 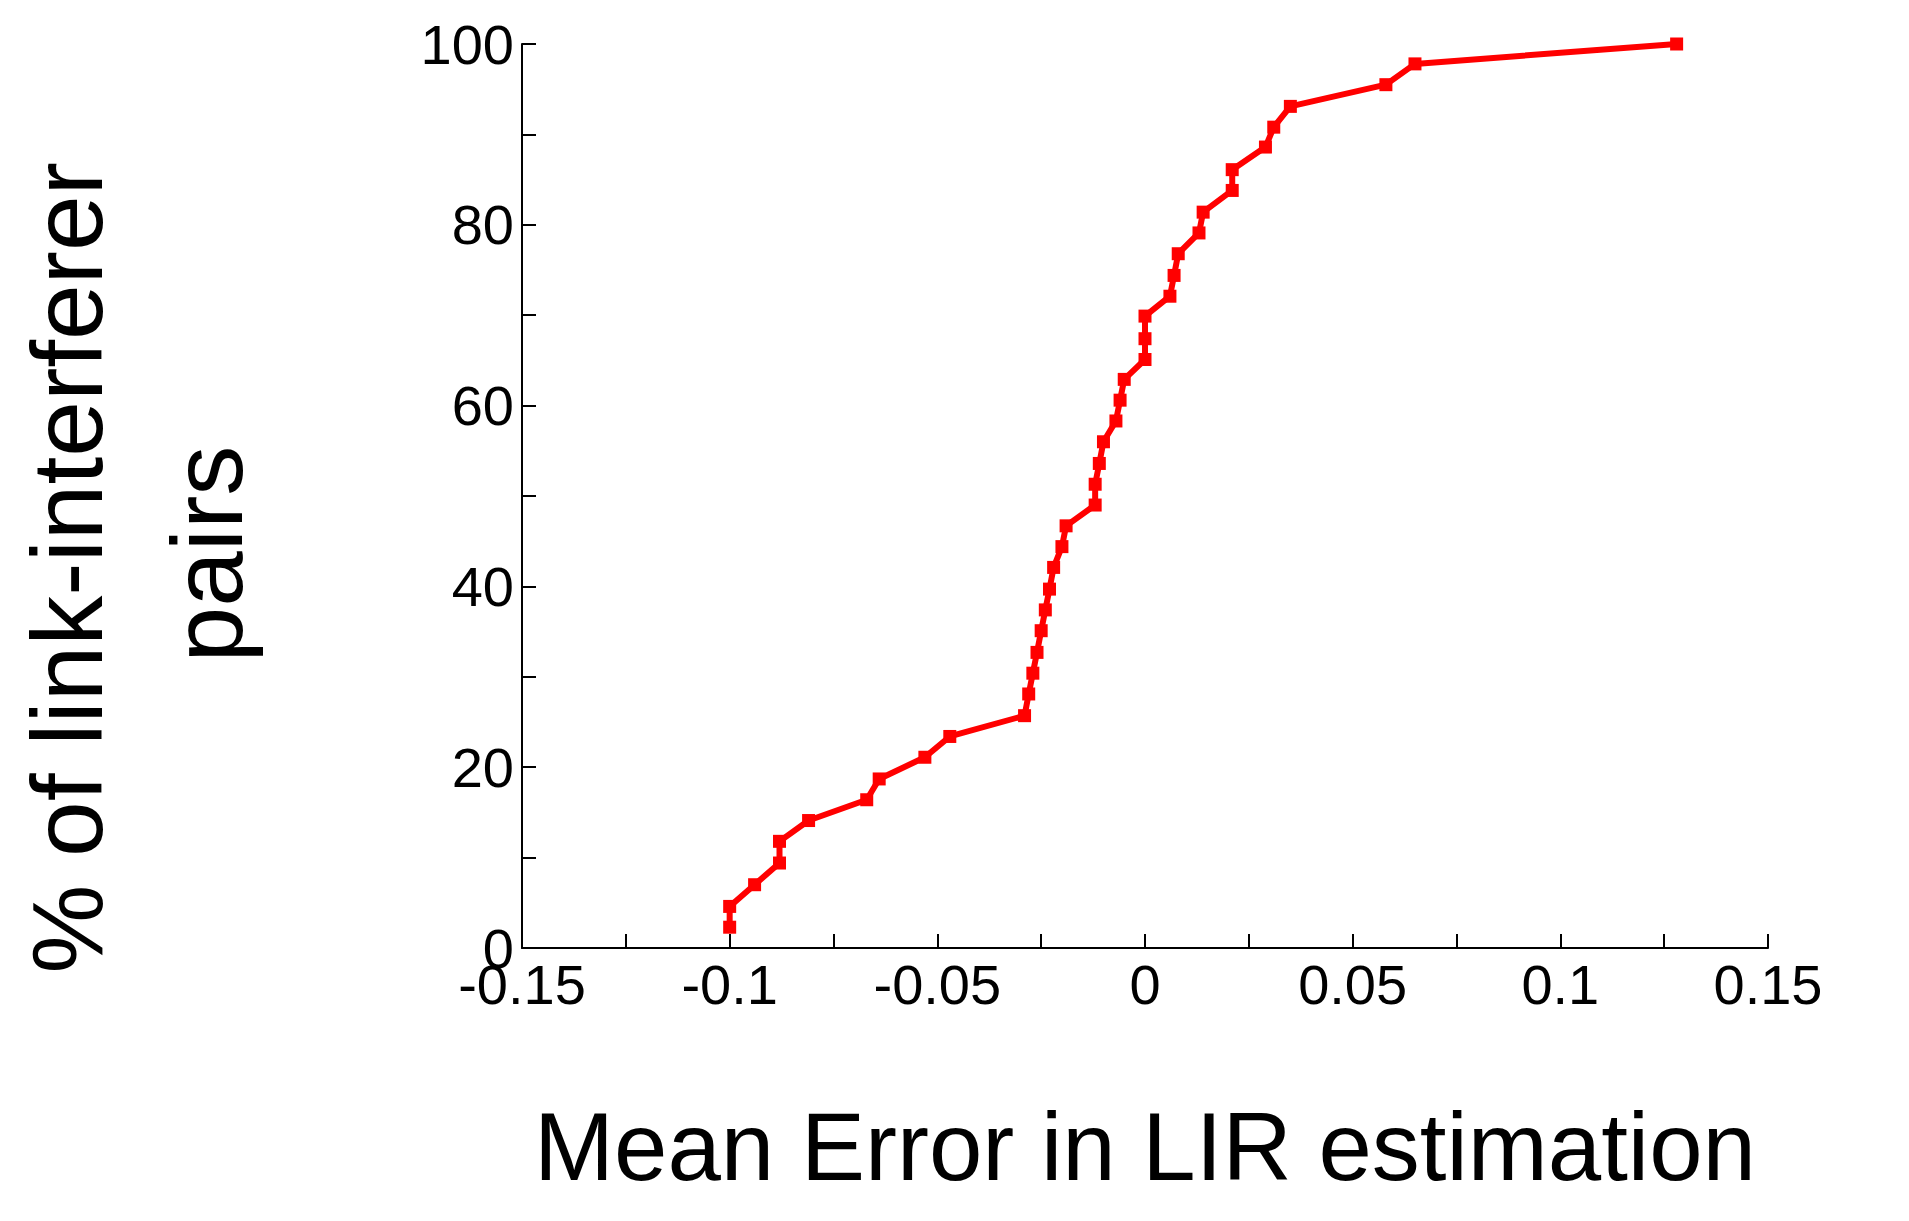 I want to click on x-axis-title: Mean Error in LIR estimation, so click(x=1145, y=1146).